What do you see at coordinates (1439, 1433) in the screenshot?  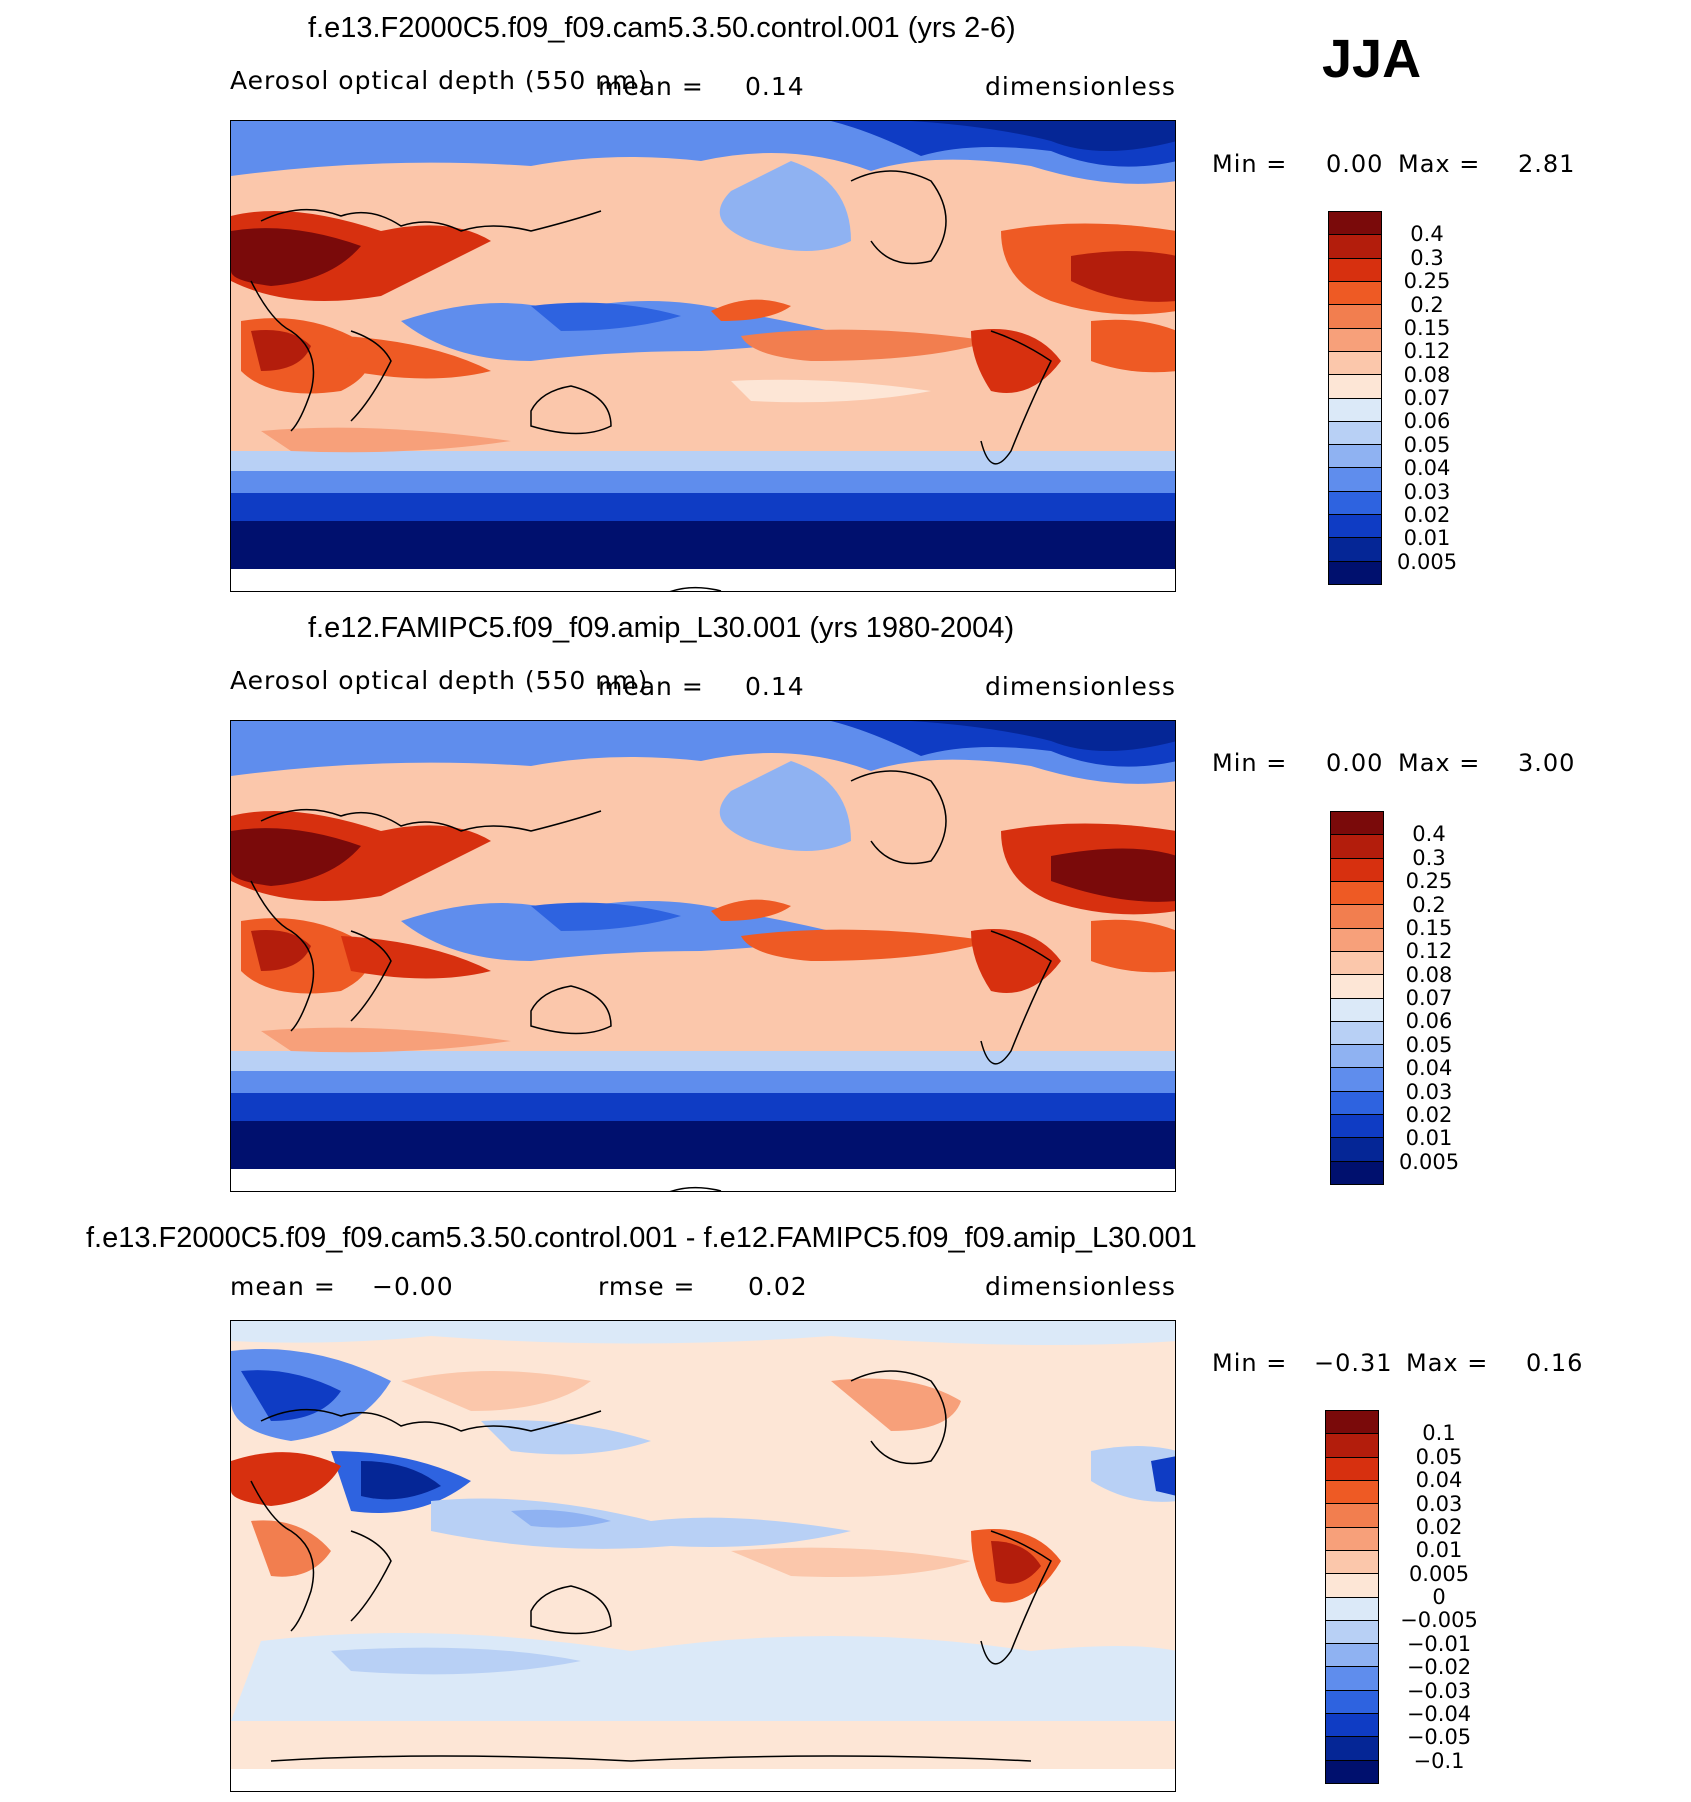 I see `colorbar-tick-label: 0.1` at bounding box center [1439, 1433].